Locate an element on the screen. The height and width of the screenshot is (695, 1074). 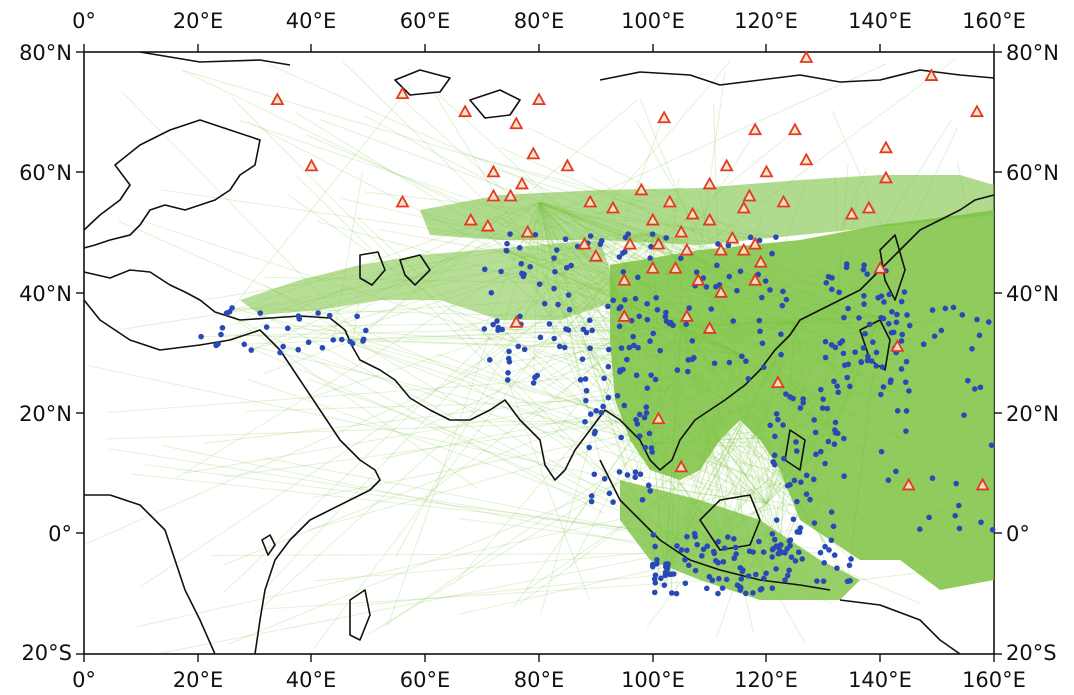
left-tick-labels: 80°N 60°N 40°N 20°N 0° 20°S is located at coordinates (45, 353).